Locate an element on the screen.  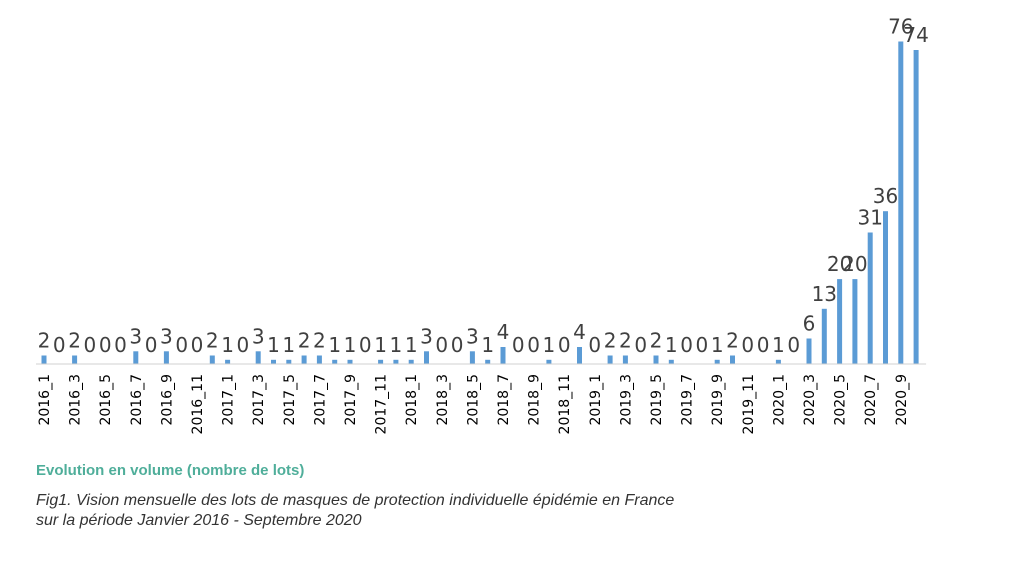
data-label-2016_11: 0 is located at coordinates (197, 345).